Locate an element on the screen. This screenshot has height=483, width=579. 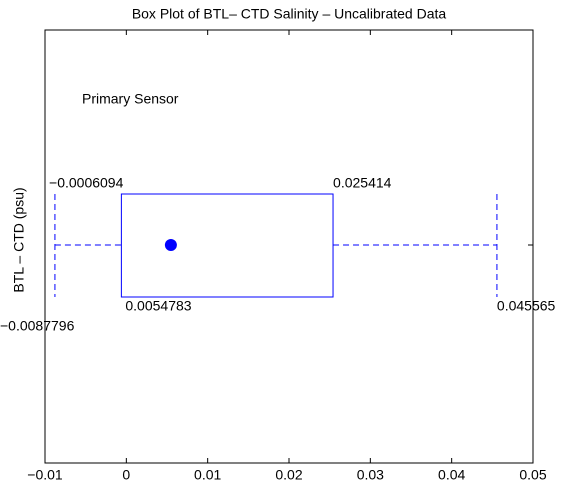
x-tick-label: −0.01 is located at coordinates (45, 475).